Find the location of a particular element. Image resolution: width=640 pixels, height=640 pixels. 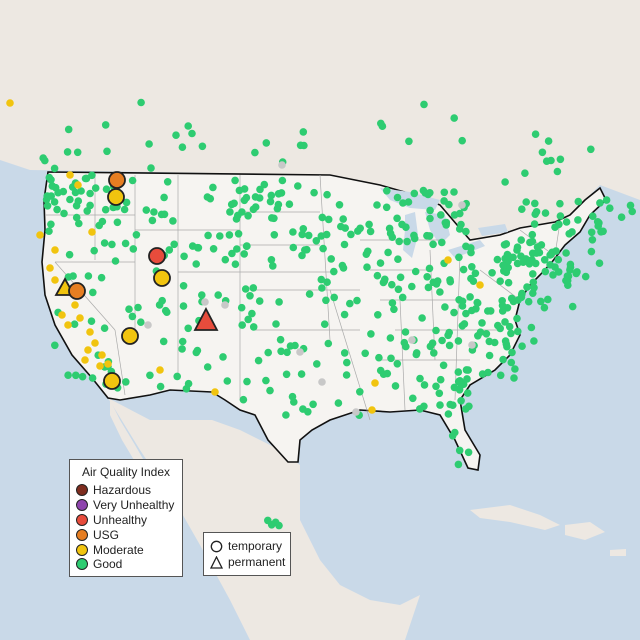

monitor-marker-moderate-idaho is located at coordinates (116, 197).